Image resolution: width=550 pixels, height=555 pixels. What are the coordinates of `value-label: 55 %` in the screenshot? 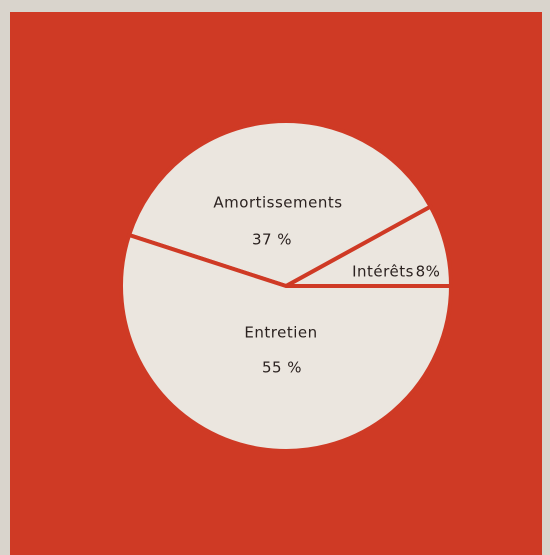 It's located at (282, 368).